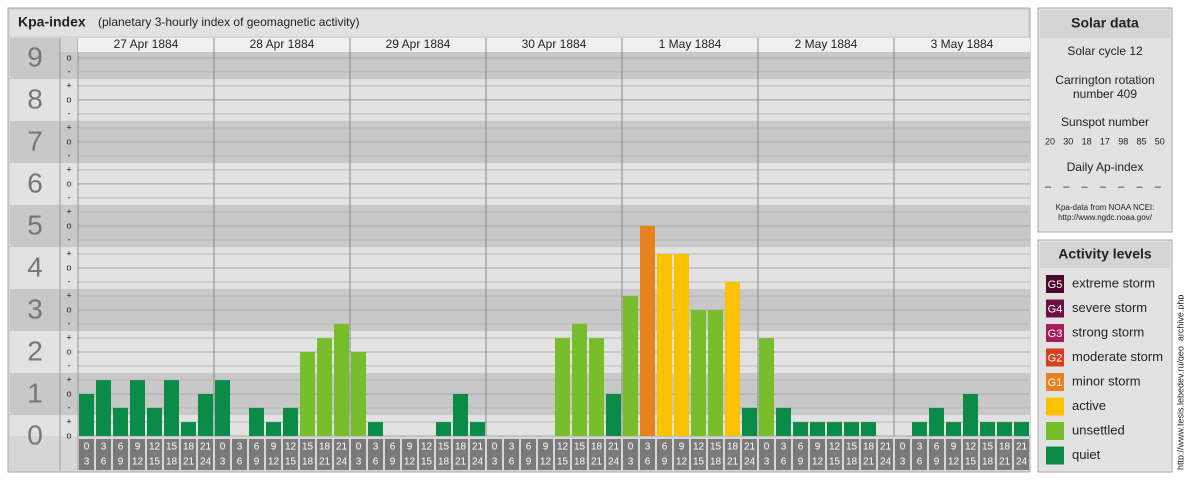  Describe the element at coordinates (1108, 331) in the screenshot. I see `level-name: strong storm` at that location.